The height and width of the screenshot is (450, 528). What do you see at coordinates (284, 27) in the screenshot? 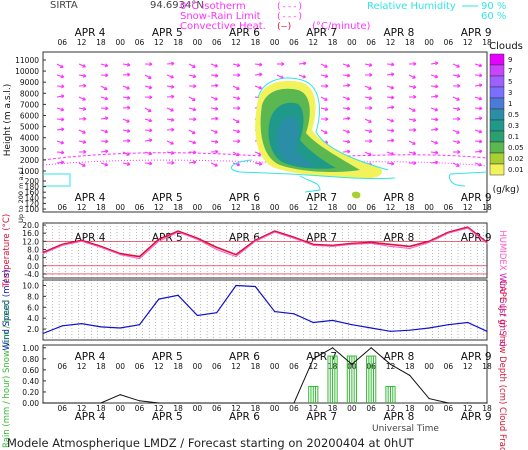
I see `legend-conv-line: (—)` at bounding box center [284, 27].